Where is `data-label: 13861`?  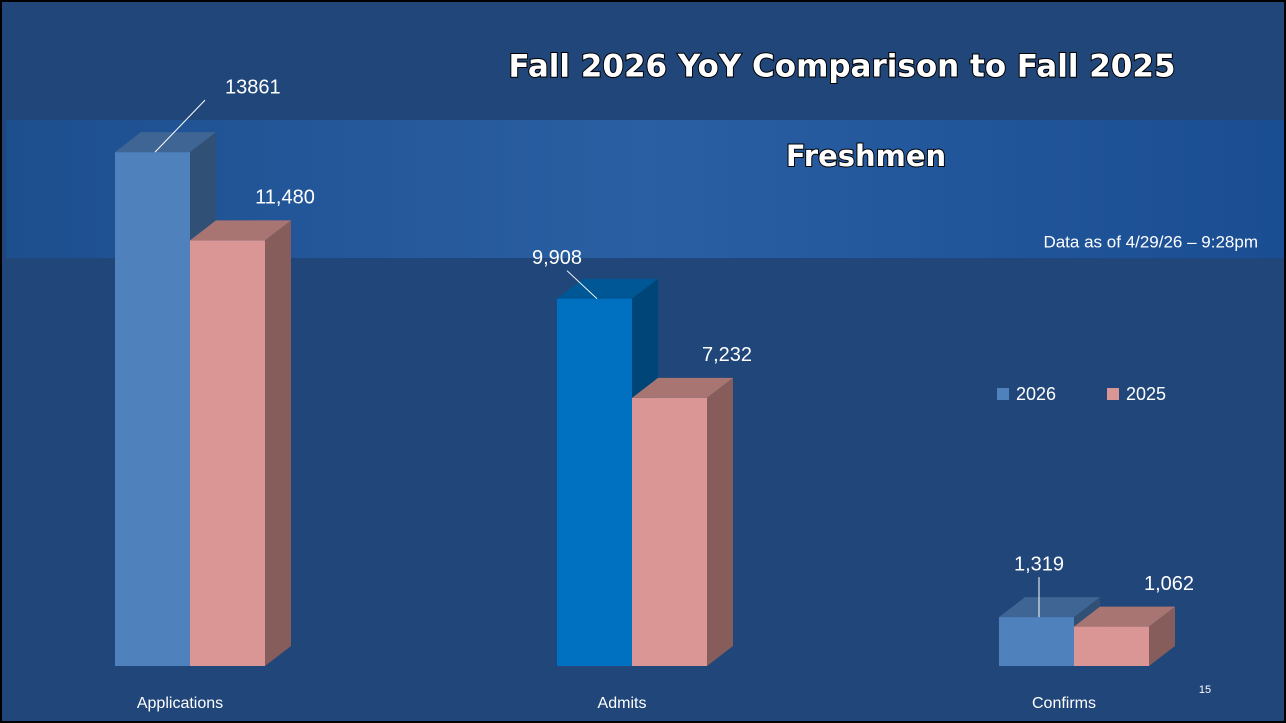 data-label: 13861 is located at coordinates (253, 87).